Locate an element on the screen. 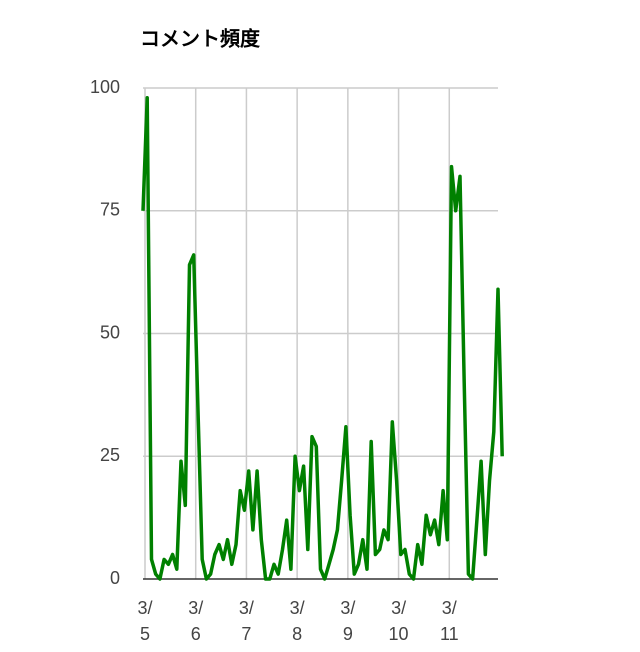 This screenshot has height=652, width=640. y-tick-label: 75 is located at coordinates (110, 210).